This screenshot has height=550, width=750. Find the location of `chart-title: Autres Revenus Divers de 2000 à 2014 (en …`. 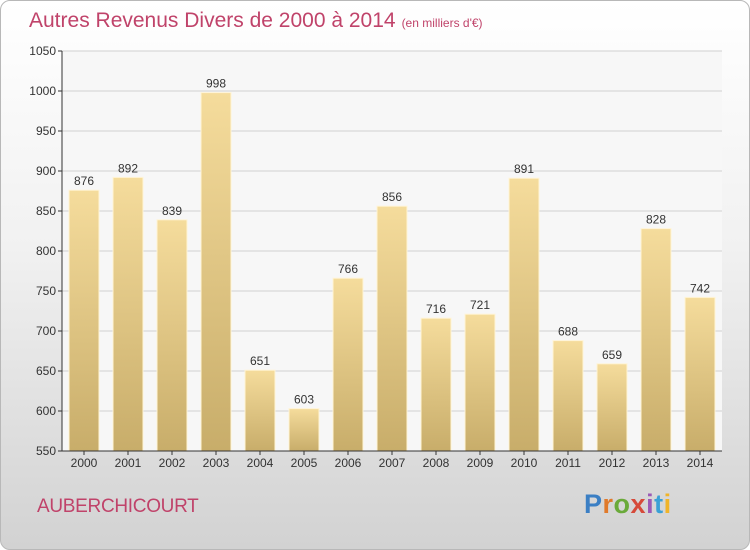

chart-title: Autres Revenus Divers de 2000 à 2014 (en … is located at coordinates (256, 21).